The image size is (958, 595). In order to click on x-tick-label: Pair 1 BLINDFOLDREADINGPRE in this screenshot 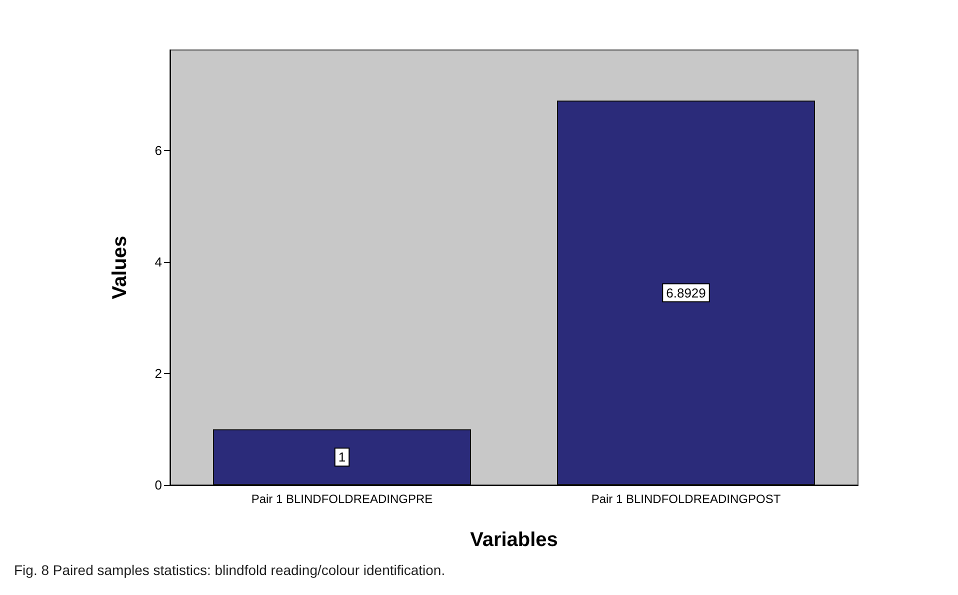, I will do `click(342, 499)`.